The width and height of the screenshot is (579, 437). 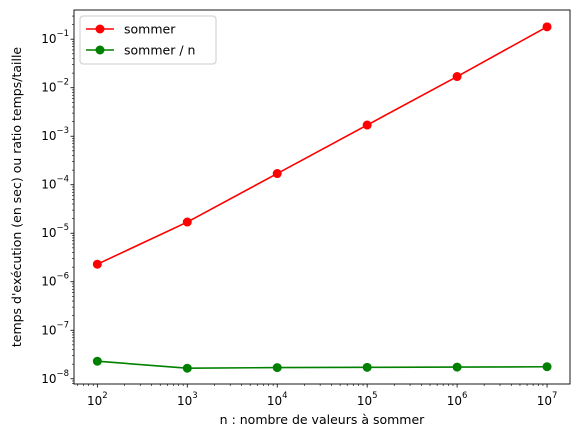 I want to click on y-tick-label: 10⁻⁸, so click(x=55, y=377).